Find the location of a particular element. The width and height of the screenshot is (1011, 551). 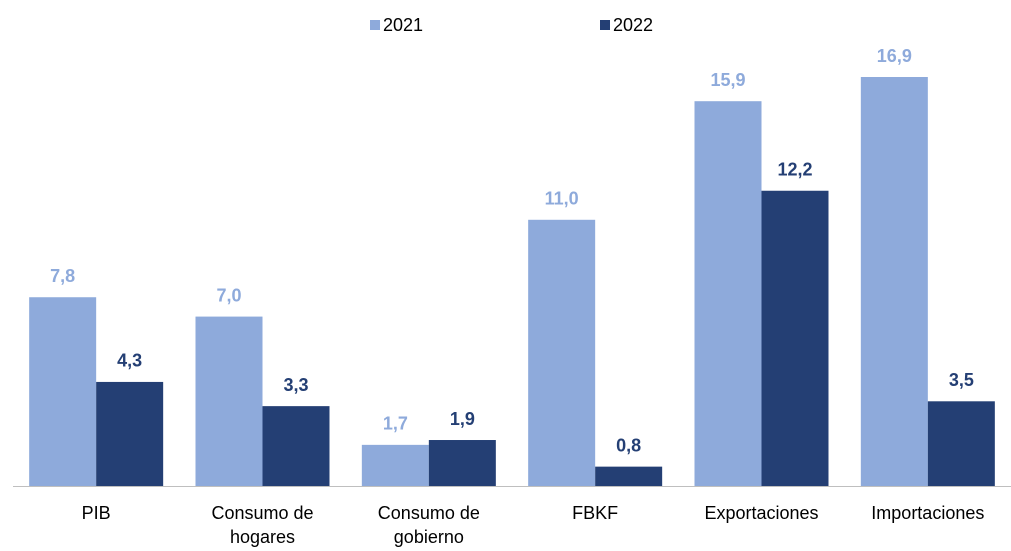

value-label: 3,5 is located at coordinates (961, 380).